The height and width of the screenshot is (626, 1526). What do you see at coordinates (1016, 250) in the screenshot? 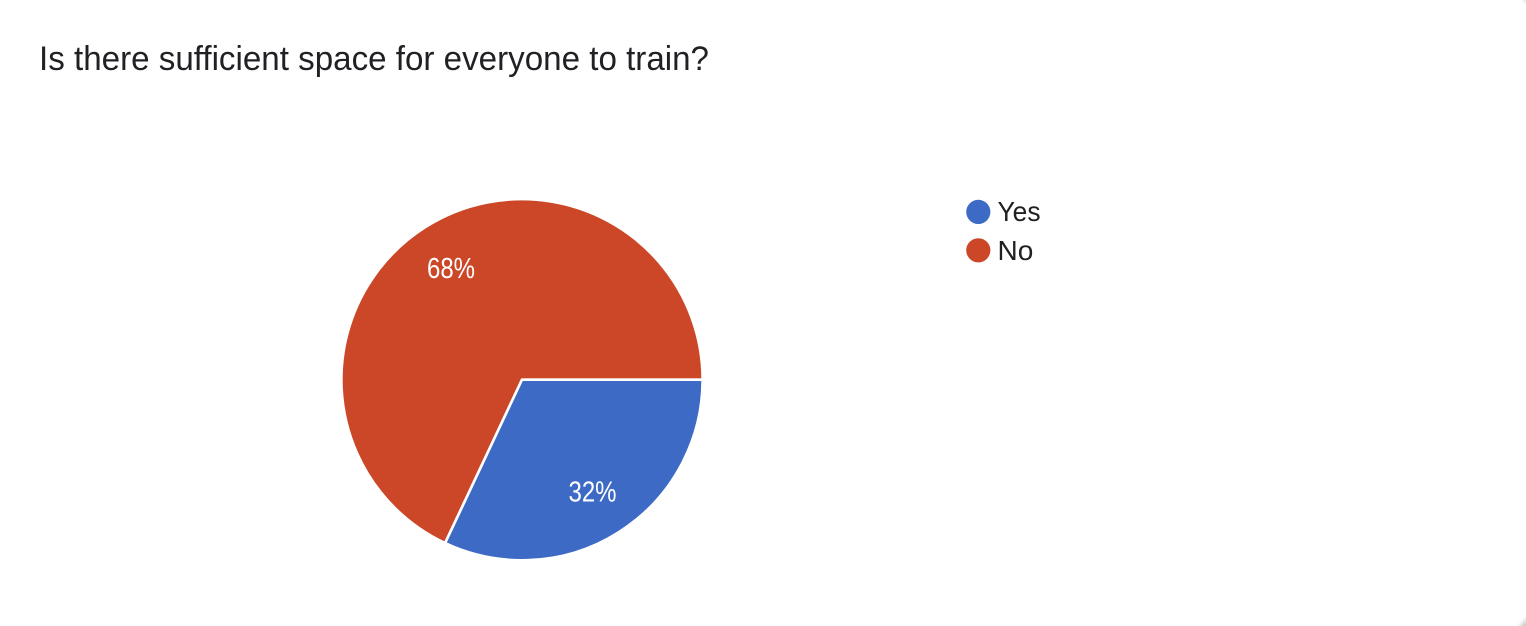
I see `svg-text: No` at bounding box center [1016, 250].